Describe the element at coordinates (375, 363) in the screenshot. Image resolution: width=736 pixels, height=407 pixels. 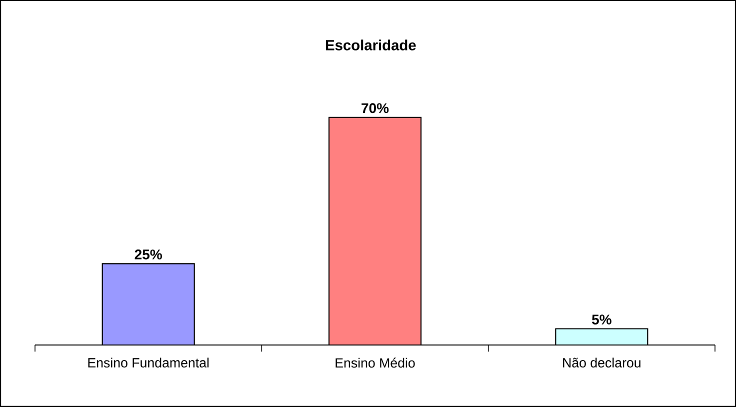
I see `x-tick-label: Ensino Médio` at that location.